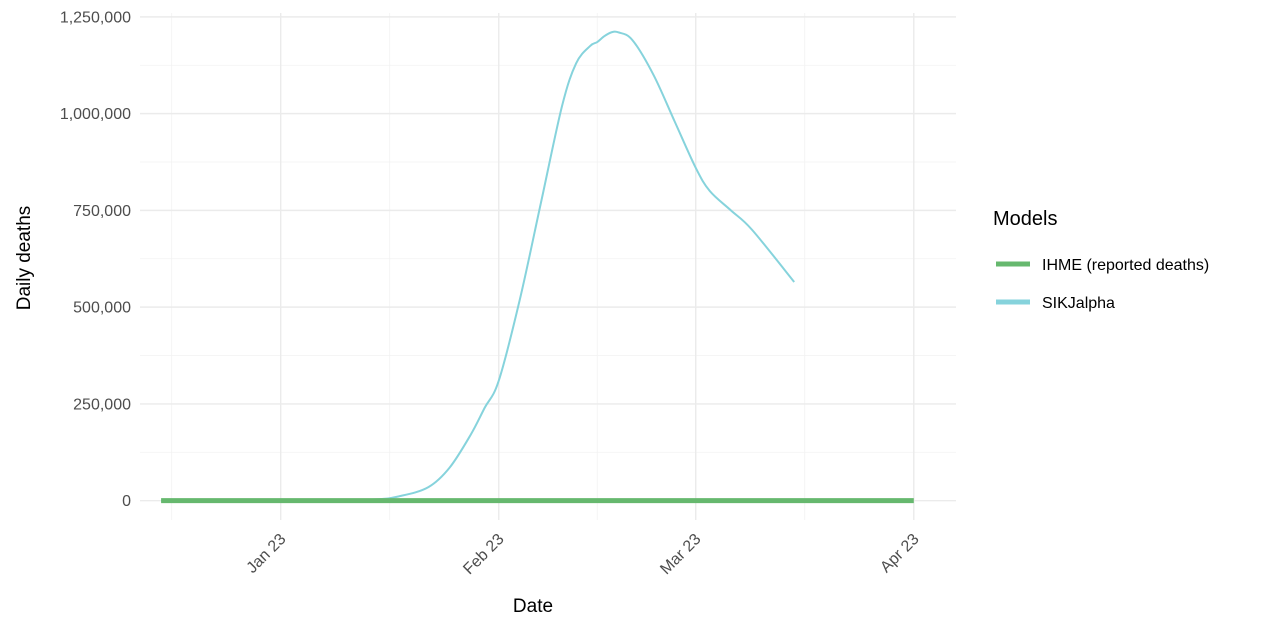  Describe the element at coordinates (533, 606) in the screenshot. I see `x-axis-title: Date` at that location.